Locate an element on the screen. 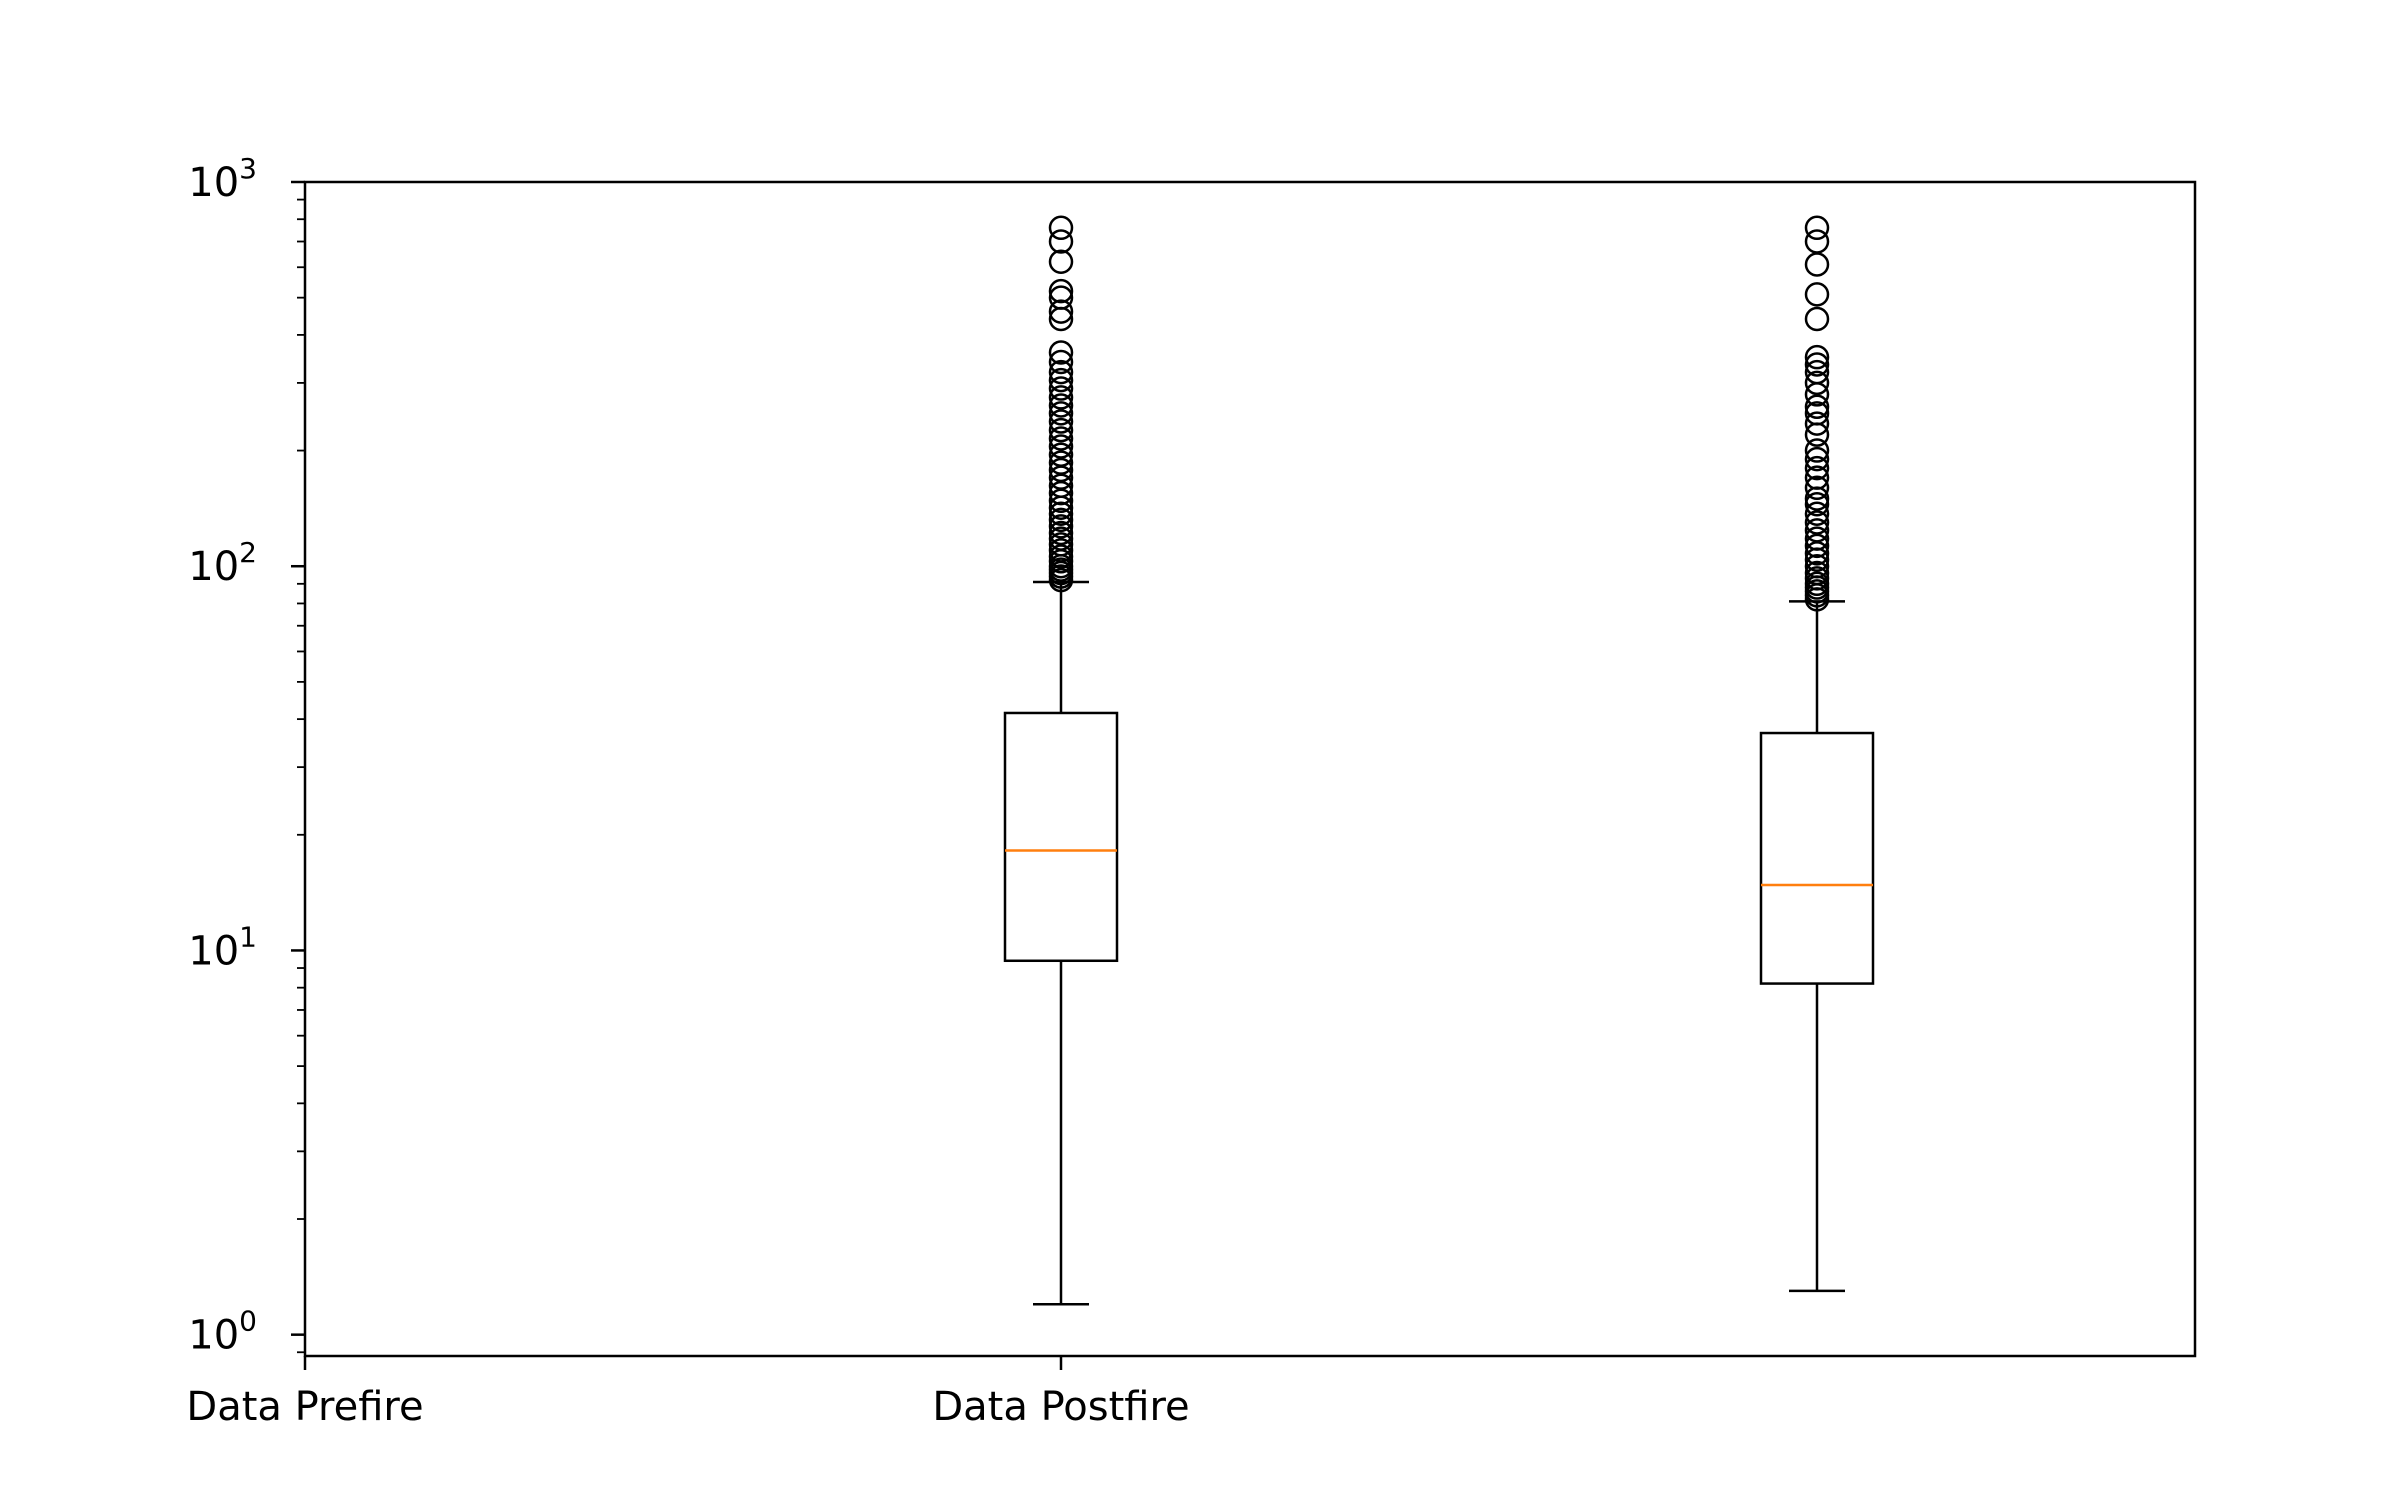 This screenshot has height=1500, width=2400. y-tick-label: 10² is located at coordinates (222, 563).